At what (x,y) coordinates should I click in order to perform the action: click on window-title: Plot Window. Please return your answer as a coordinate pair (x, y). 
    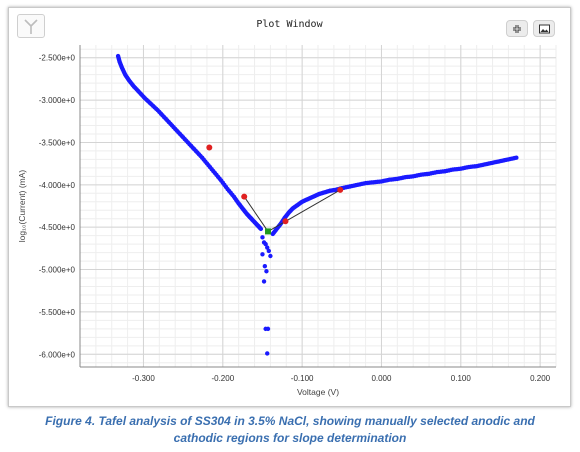
    Looking at the image, I should click on (289, 24).